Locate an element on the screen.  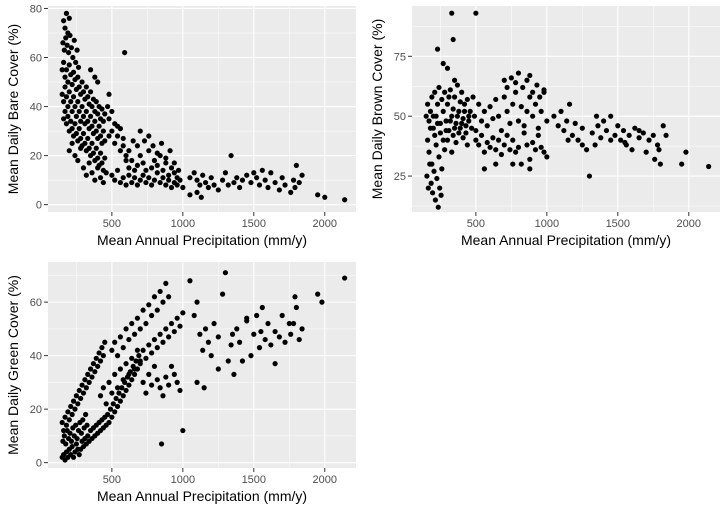
x-tick-label: 1000 is located at coordinates (183, 480).